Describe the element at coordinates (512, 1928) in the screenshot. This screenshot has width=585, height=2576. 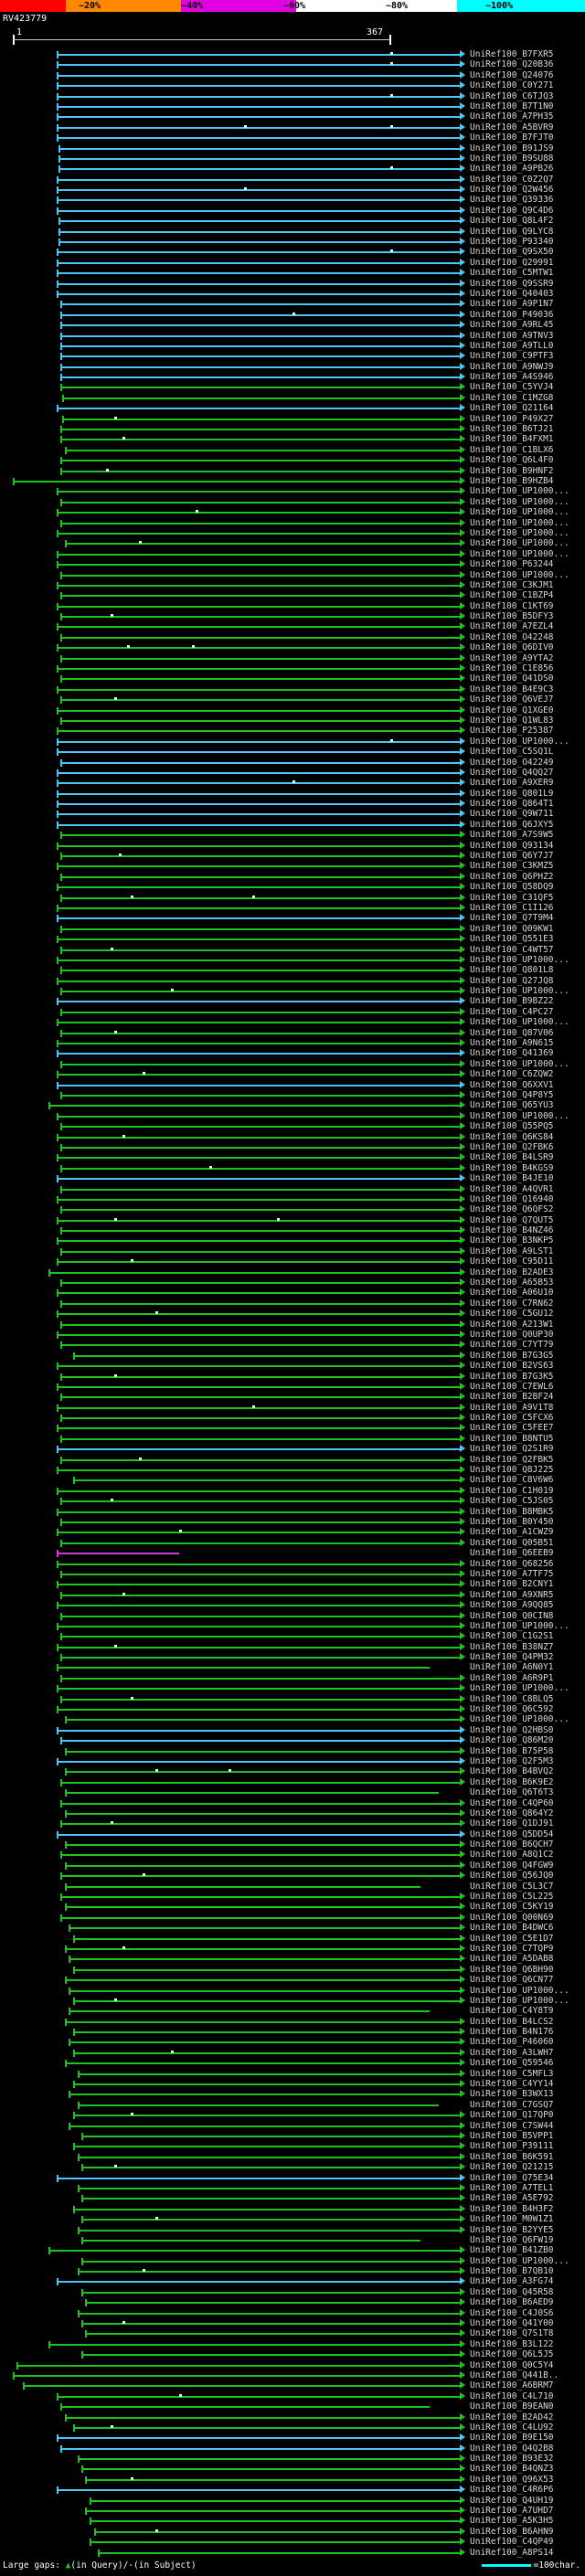
I see `hit-label: UniRef100_B4DWC6` at that location.